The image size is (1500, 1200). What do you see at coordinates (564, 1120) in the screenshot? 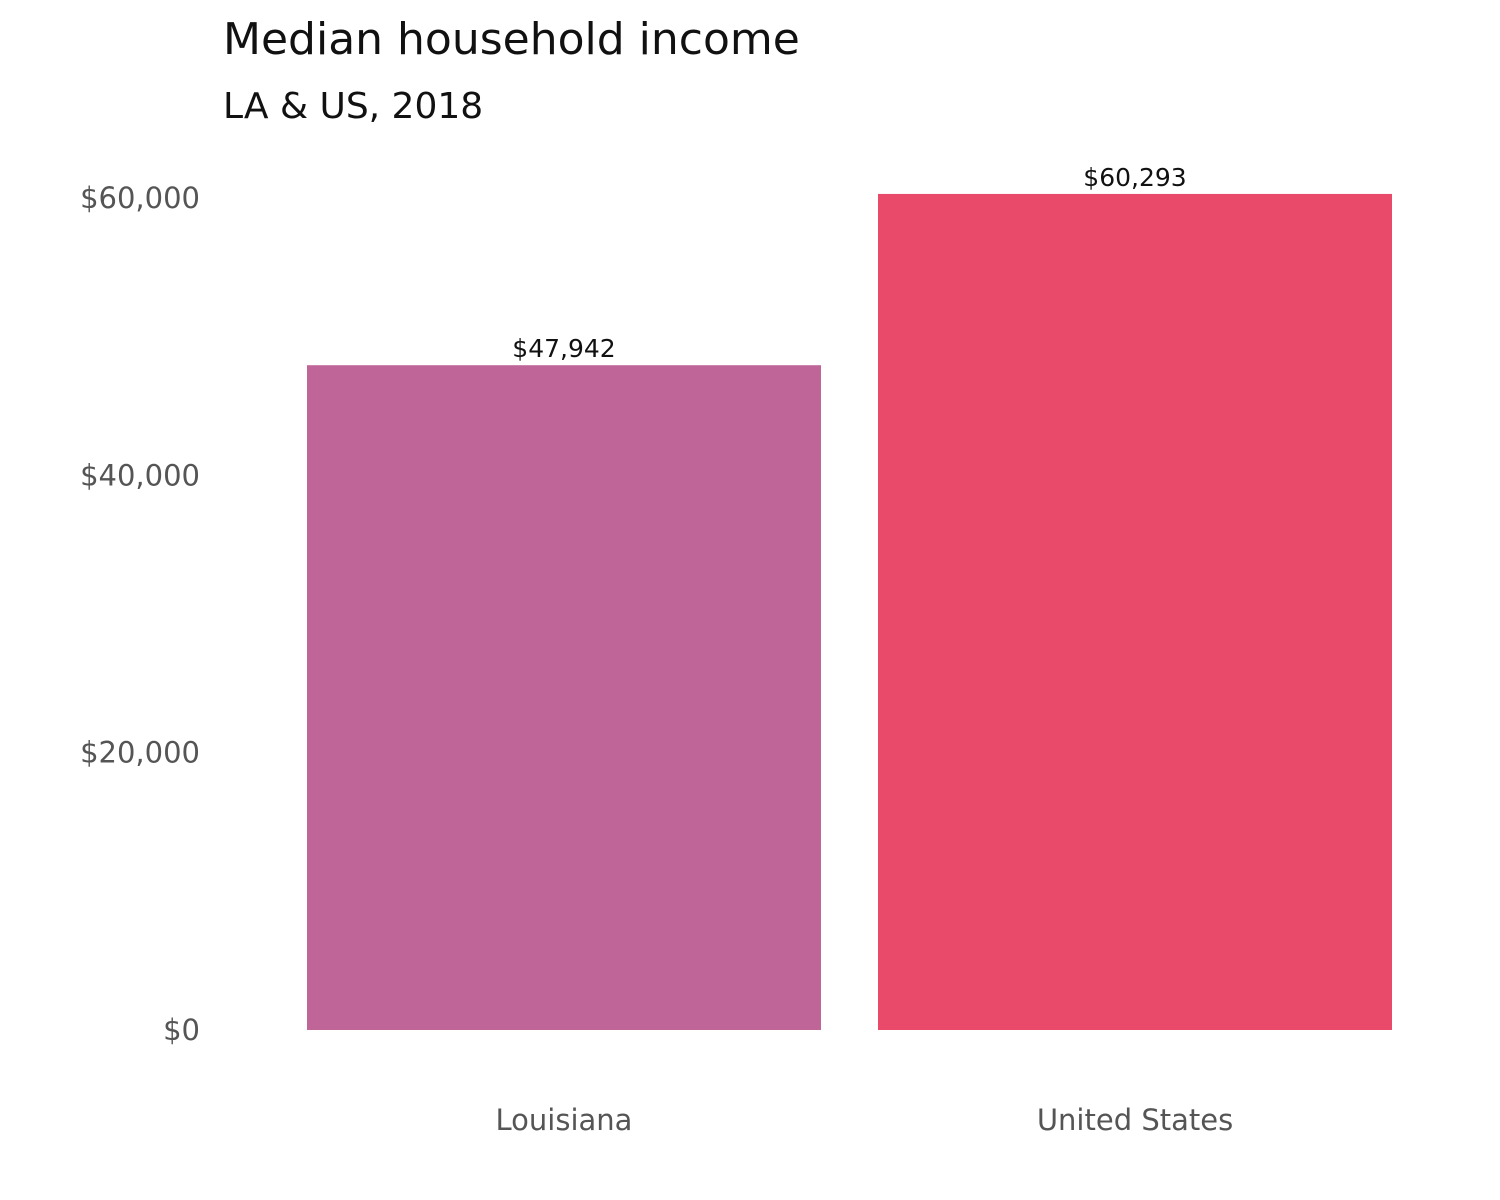
I see `x-tick-label: Louisiana` at bounding box center [564, 1120].